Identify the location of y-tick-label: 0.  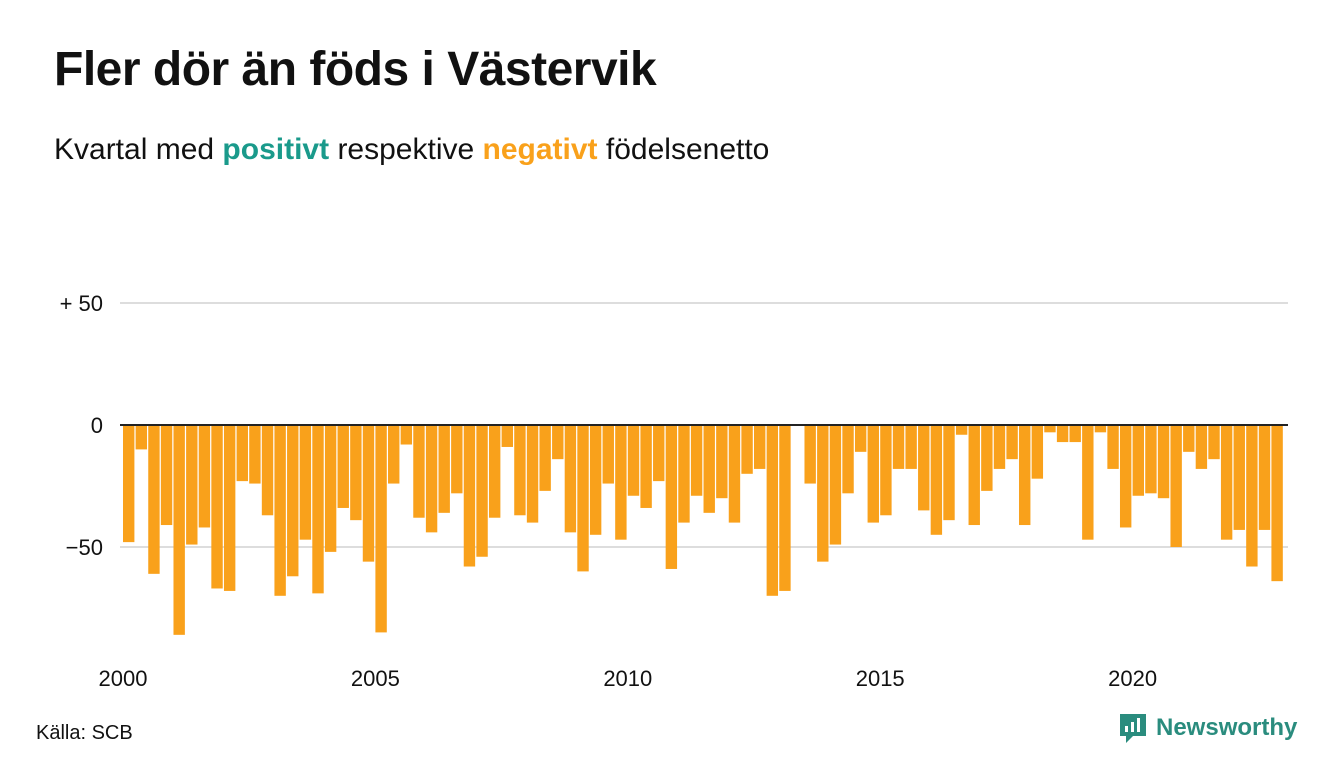
(97, 425).